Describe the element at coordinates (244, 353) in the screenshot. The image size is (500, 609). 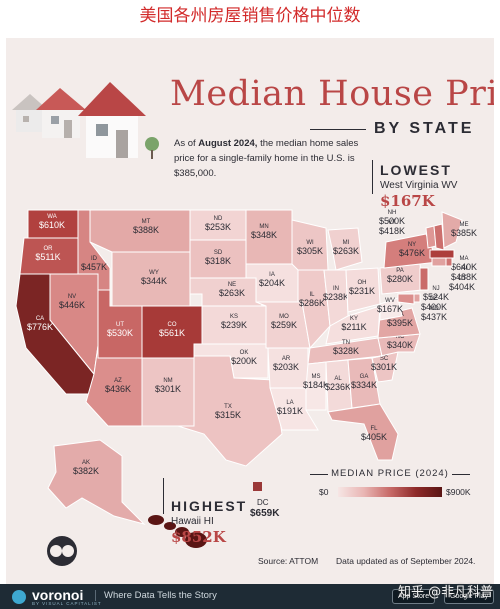
I see `state-abbr-ok: OK` at that location.